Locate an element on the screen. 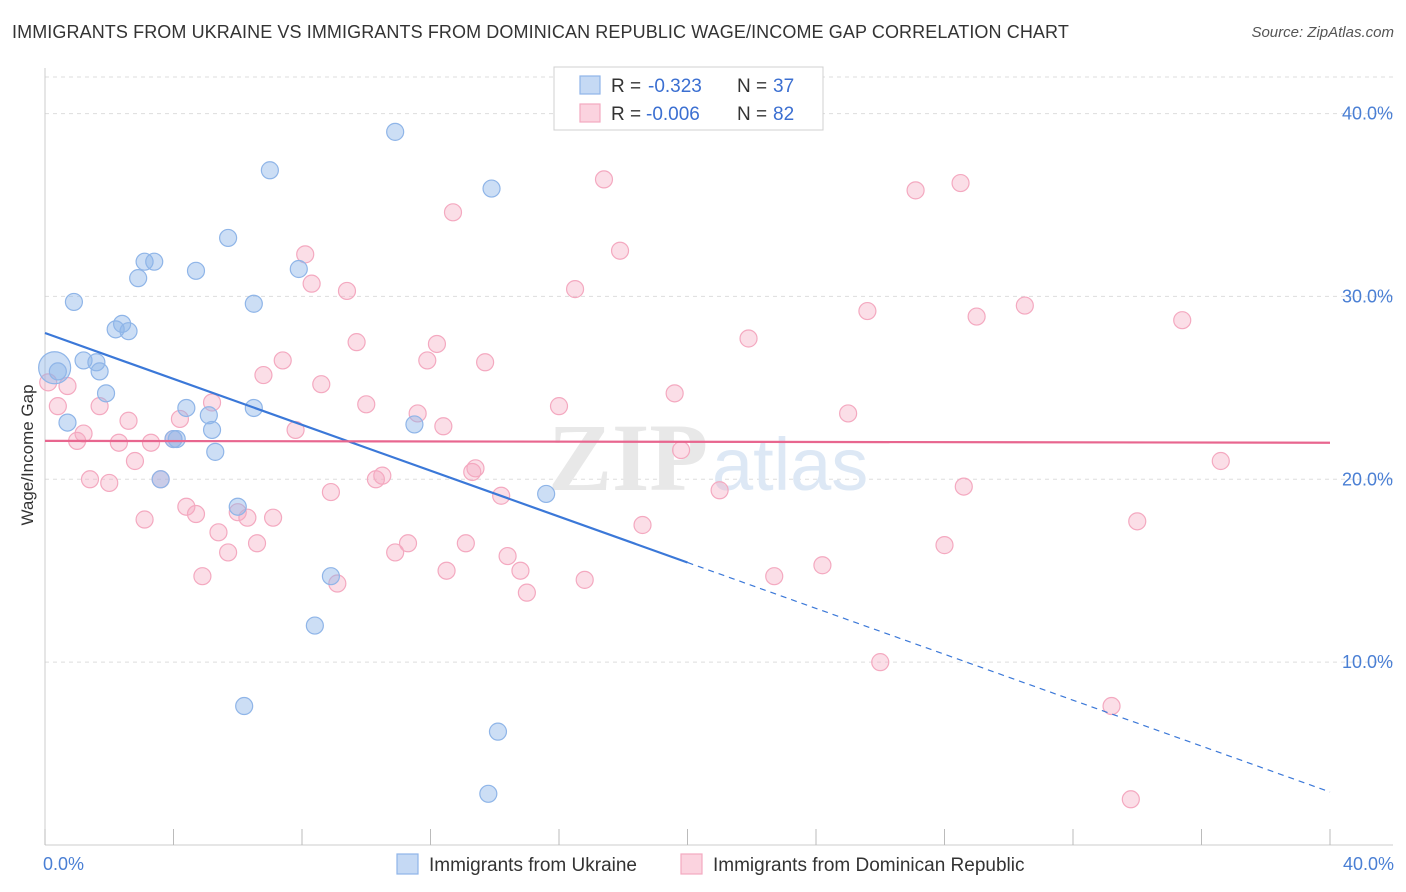 The image size is (1406, 892). trend-line-ukraine is located at coordinates (366, 447).